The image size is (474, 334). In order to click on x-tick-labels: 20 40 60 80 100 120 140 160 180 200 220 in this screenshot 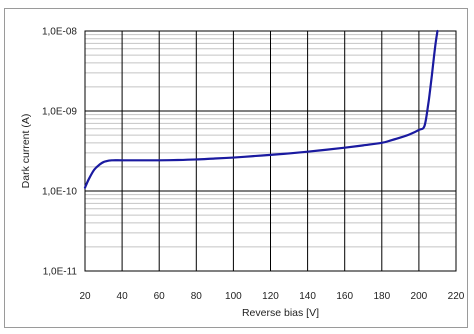, I will do `click(271, 296)`.